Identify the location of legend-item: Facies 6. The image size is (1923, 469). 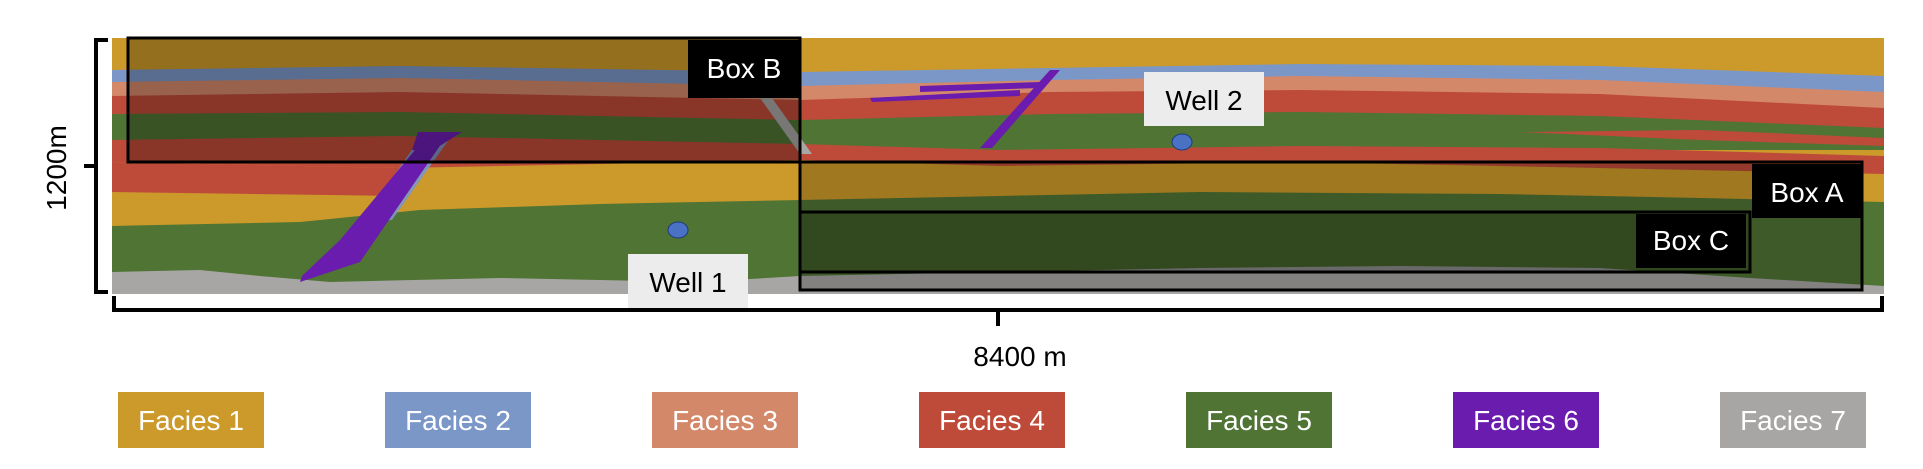
(1526, 420).